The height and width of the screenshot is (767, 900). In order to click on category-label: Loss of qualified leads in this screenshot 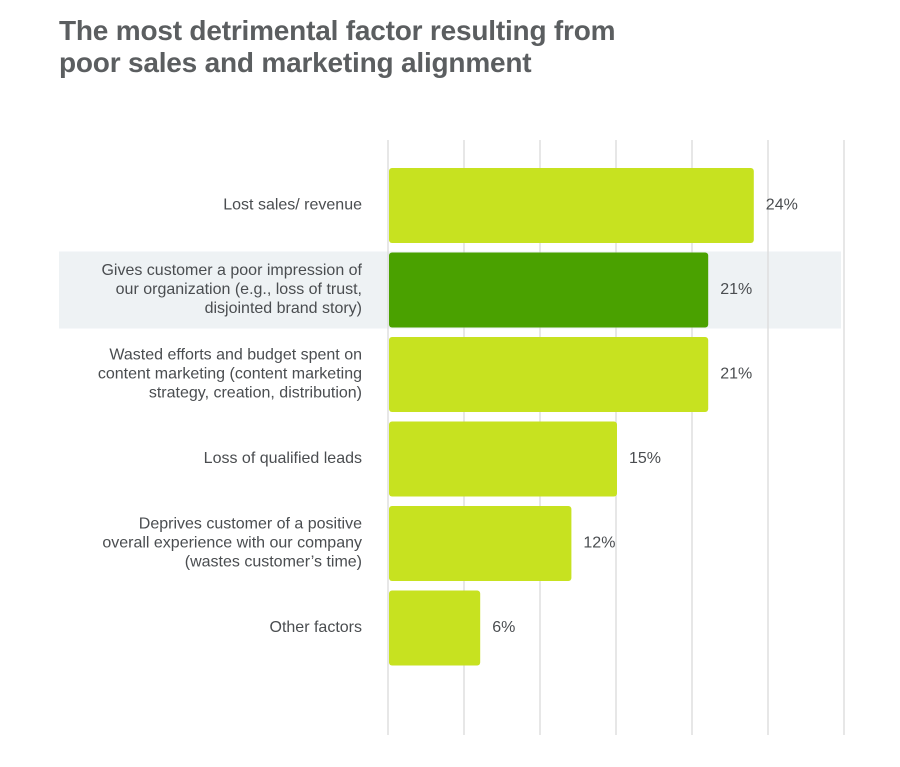, I will do `click(283, 458)`.